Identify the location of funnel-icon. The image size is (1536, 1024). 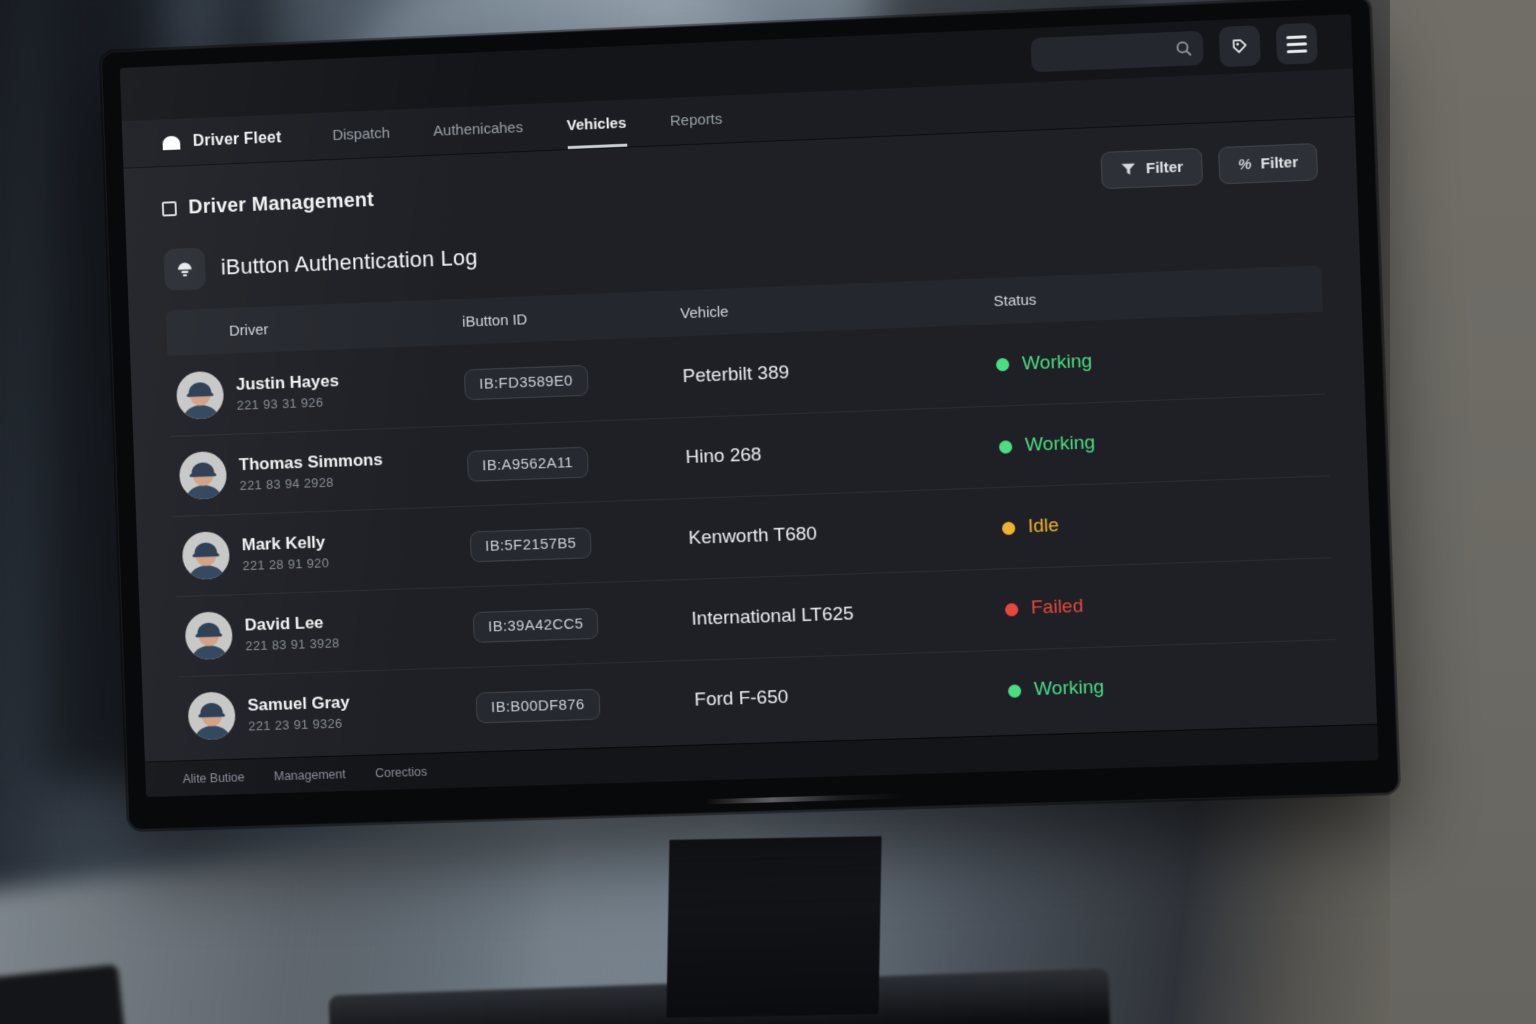
(1128, 169).